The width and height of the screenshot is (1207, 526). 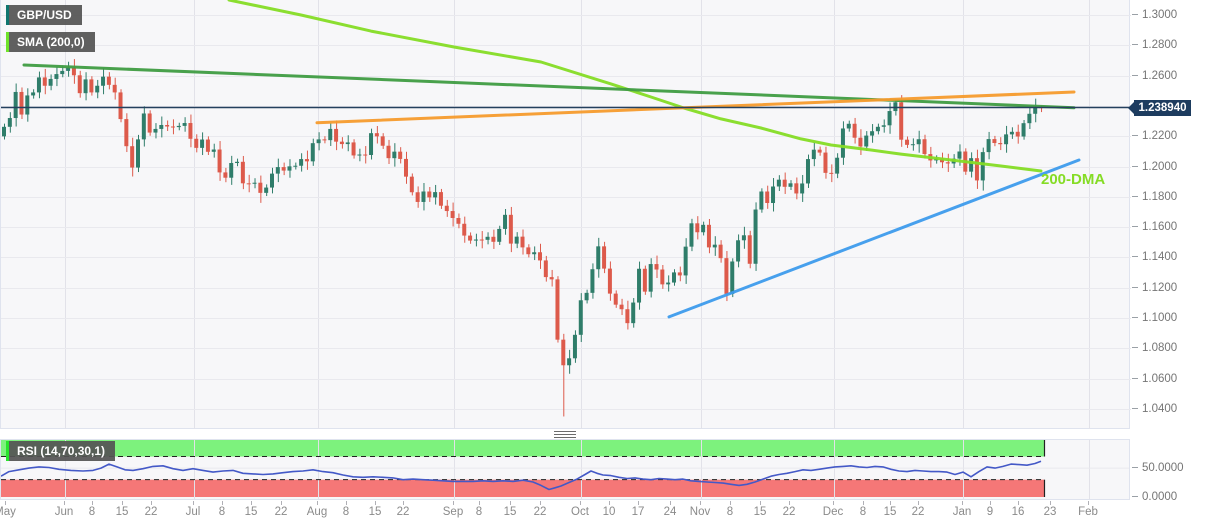 What do you see at coordinates (1158, 468) in the screenshot?
I see `rsi-axis-tick: 50.0000` at bounding box center [1158, 468].